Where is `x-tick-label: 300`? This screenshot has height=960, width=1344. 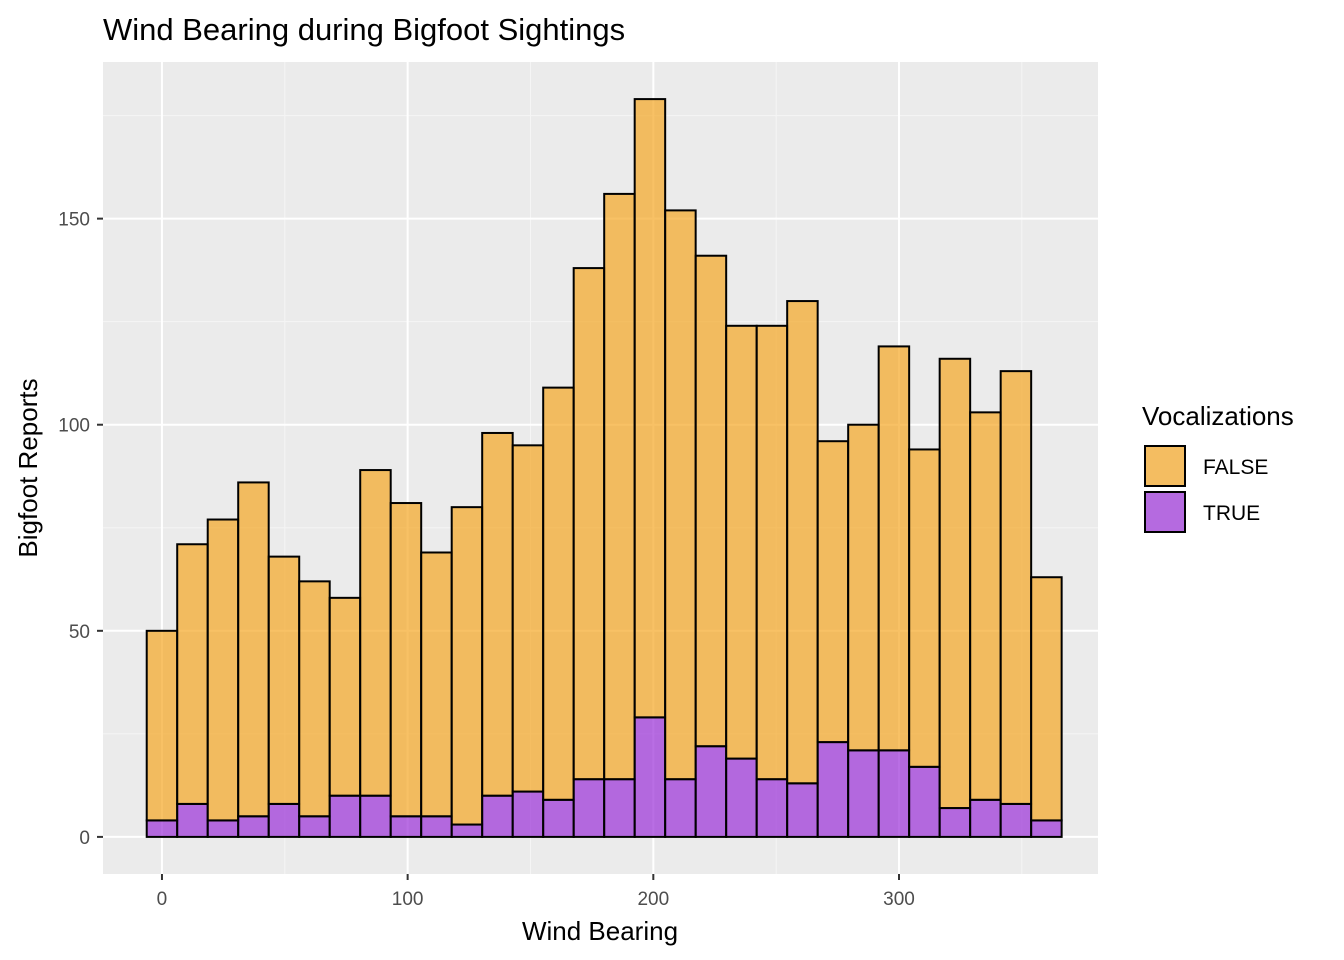
x-tick-label: 300 is located at coordinates (899, 899).